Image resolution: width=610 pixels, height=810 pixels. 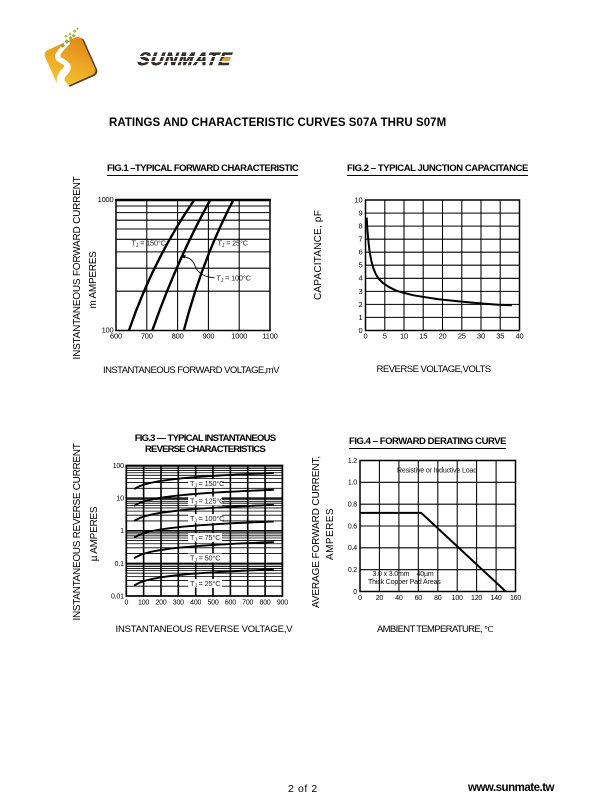 I want to click on svg-text: Resistive or Inductive Load, so click(x=437, y=471).